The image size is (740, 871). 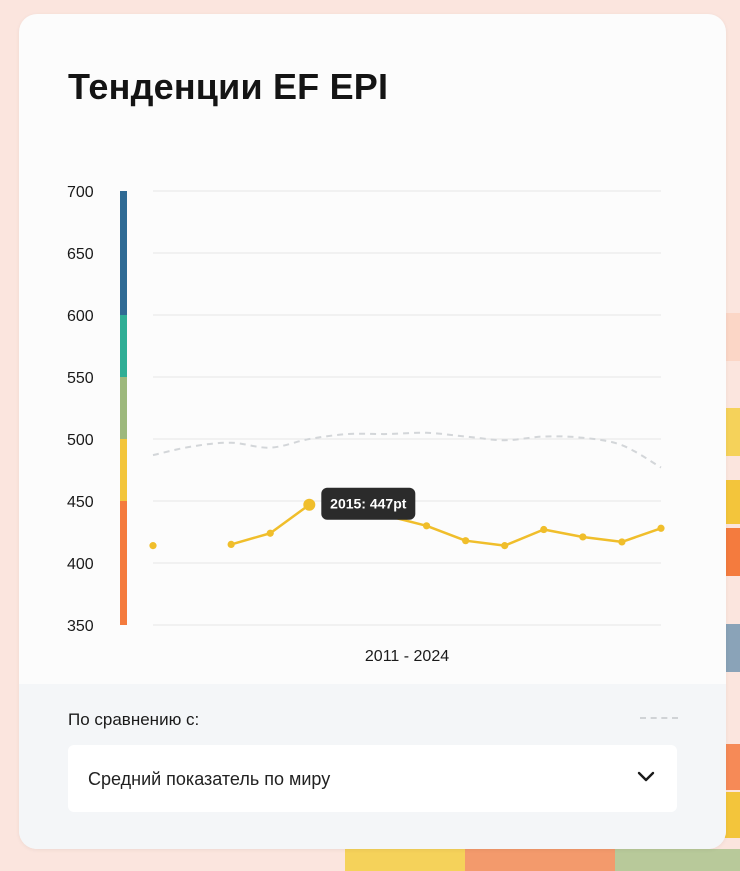 What do you see at coordinates (80, 502) in the screenshot?
I see `y-tick-label: 450` at bounding box center [80, 502].